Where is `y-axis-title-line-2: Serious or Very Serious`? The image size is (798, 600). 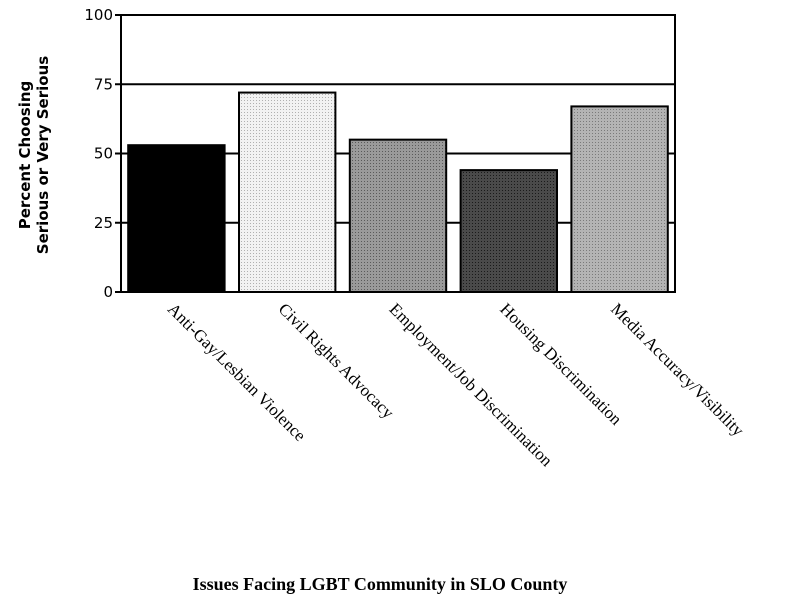 y-axis-title-line-2: Serious or Very Serious is located at coordinates (43, 155).